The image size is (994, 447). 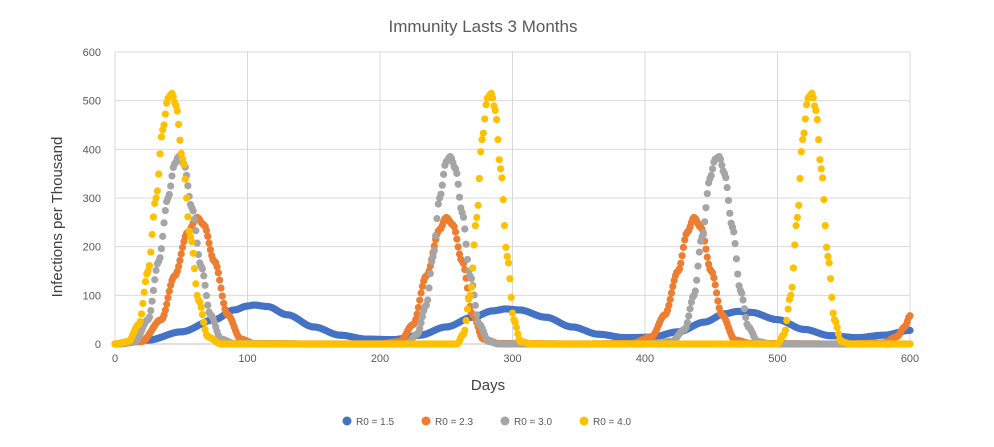 What do you see at coordinates (115, 359) in the screenshot?
I see `x-tick-label: 0` at bounding box center [115, 359].